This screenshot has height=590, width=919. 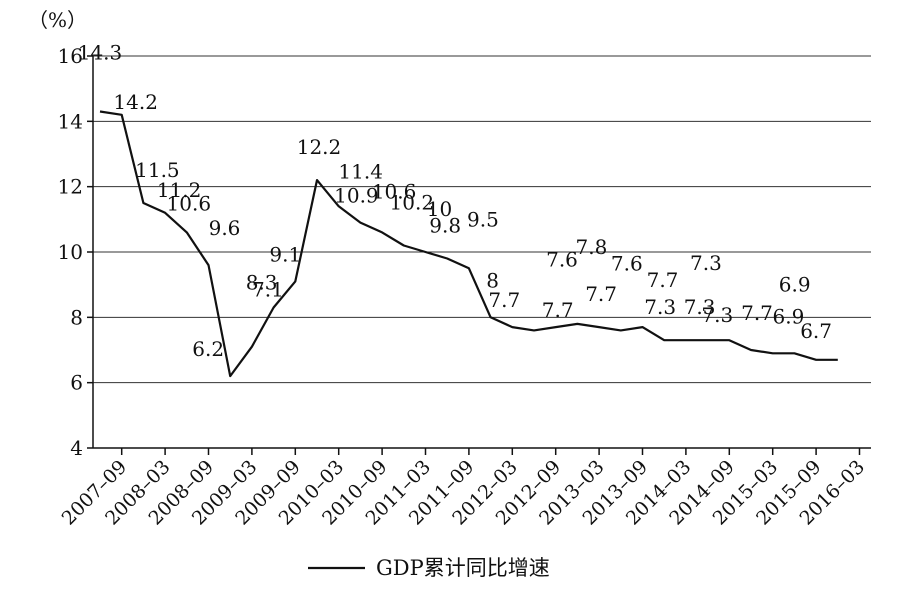 What do you see at coordinates (179, 190) in the screenshot?
I see `data-label: 11.2` at bounding box center [179, 190].